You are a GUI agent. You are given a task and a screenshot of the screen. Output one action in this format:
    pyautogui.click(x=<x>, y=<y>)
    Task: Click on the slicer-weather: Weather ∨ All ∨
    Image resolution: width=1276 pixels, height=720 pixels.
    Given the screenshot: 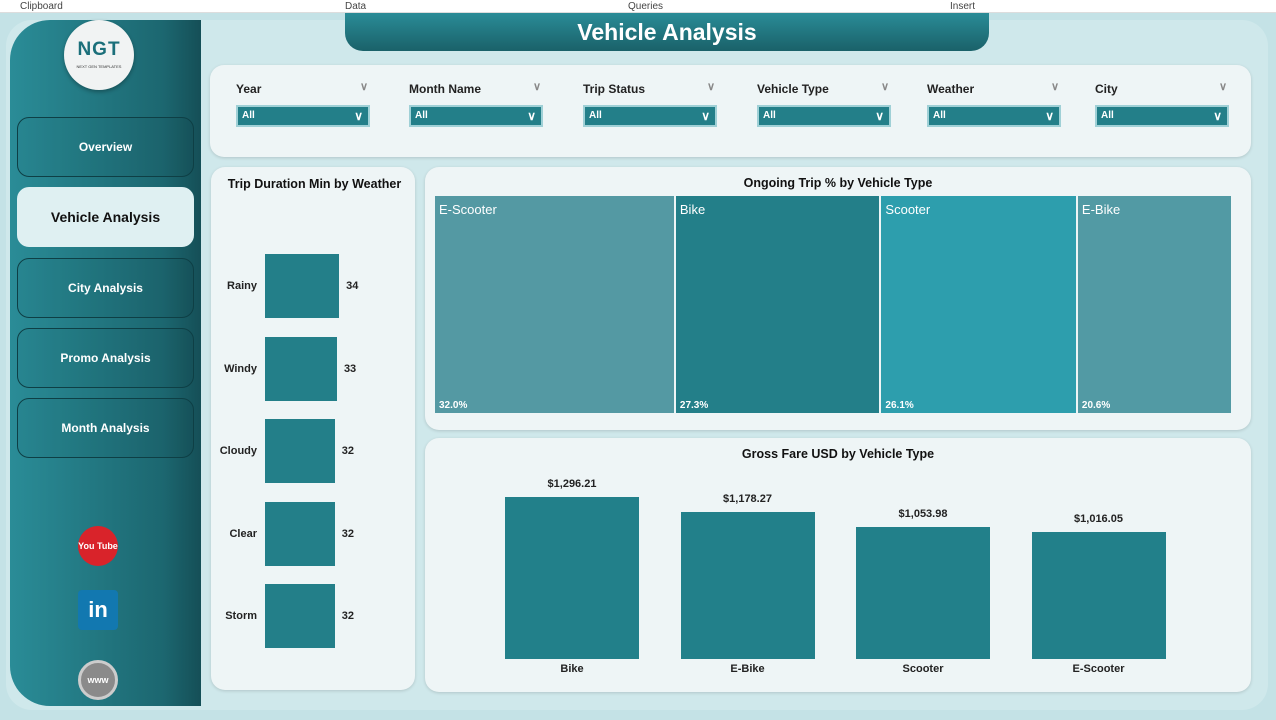 What is the action you would take?
    pyautogui.click(x=994, y=104)
    